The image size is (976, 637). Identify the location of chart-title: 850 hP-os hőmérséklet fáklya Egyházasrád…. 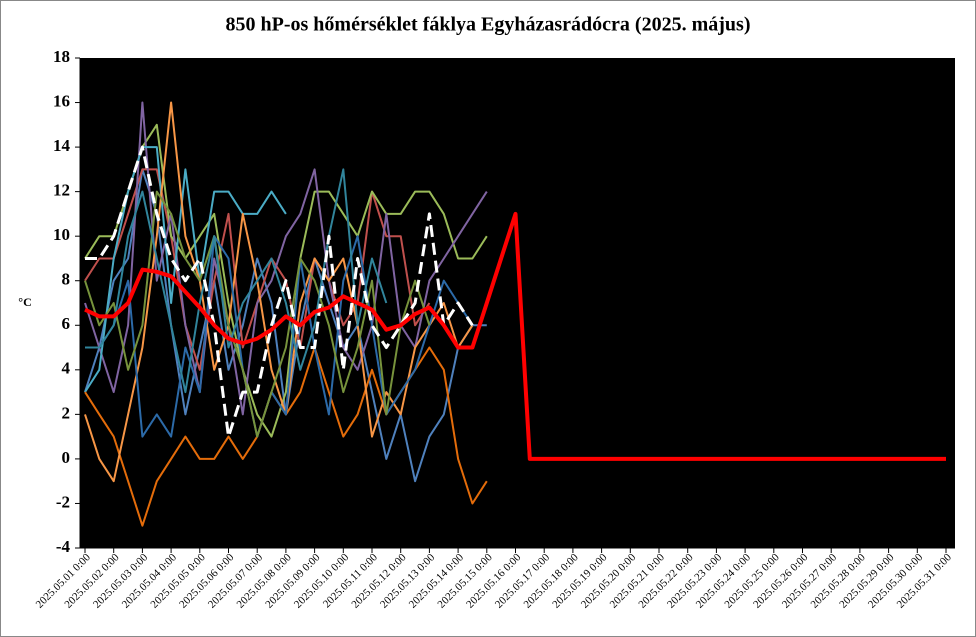
(488, 25).